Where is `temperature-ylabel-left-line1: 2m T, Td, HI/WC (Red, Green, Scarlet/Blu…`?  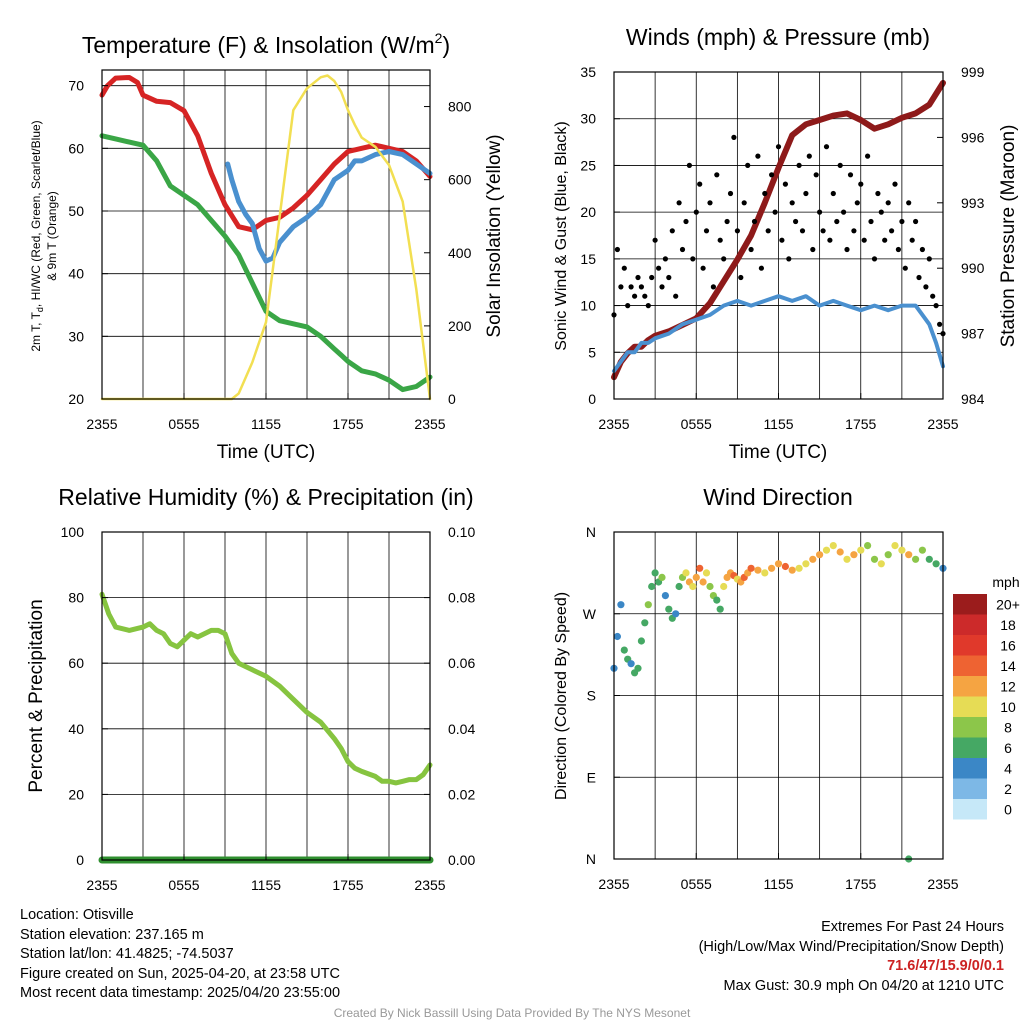 temperature-ylabel-left-line1: 2m T, Td, HI/WC (Red, Green, Scarlet/Blu… is located at coordinates (37, 235).